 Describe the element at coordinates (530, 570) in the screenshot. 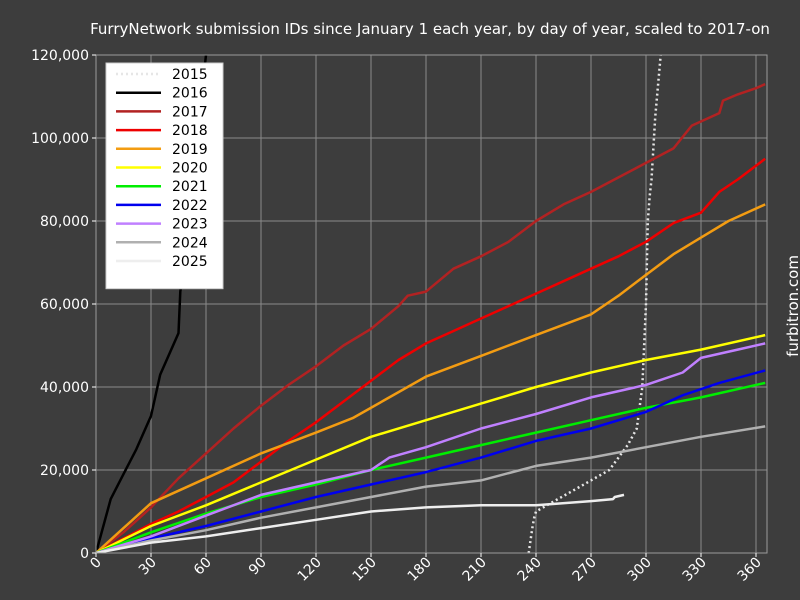

I see `x-tick-label: 240` at that location.